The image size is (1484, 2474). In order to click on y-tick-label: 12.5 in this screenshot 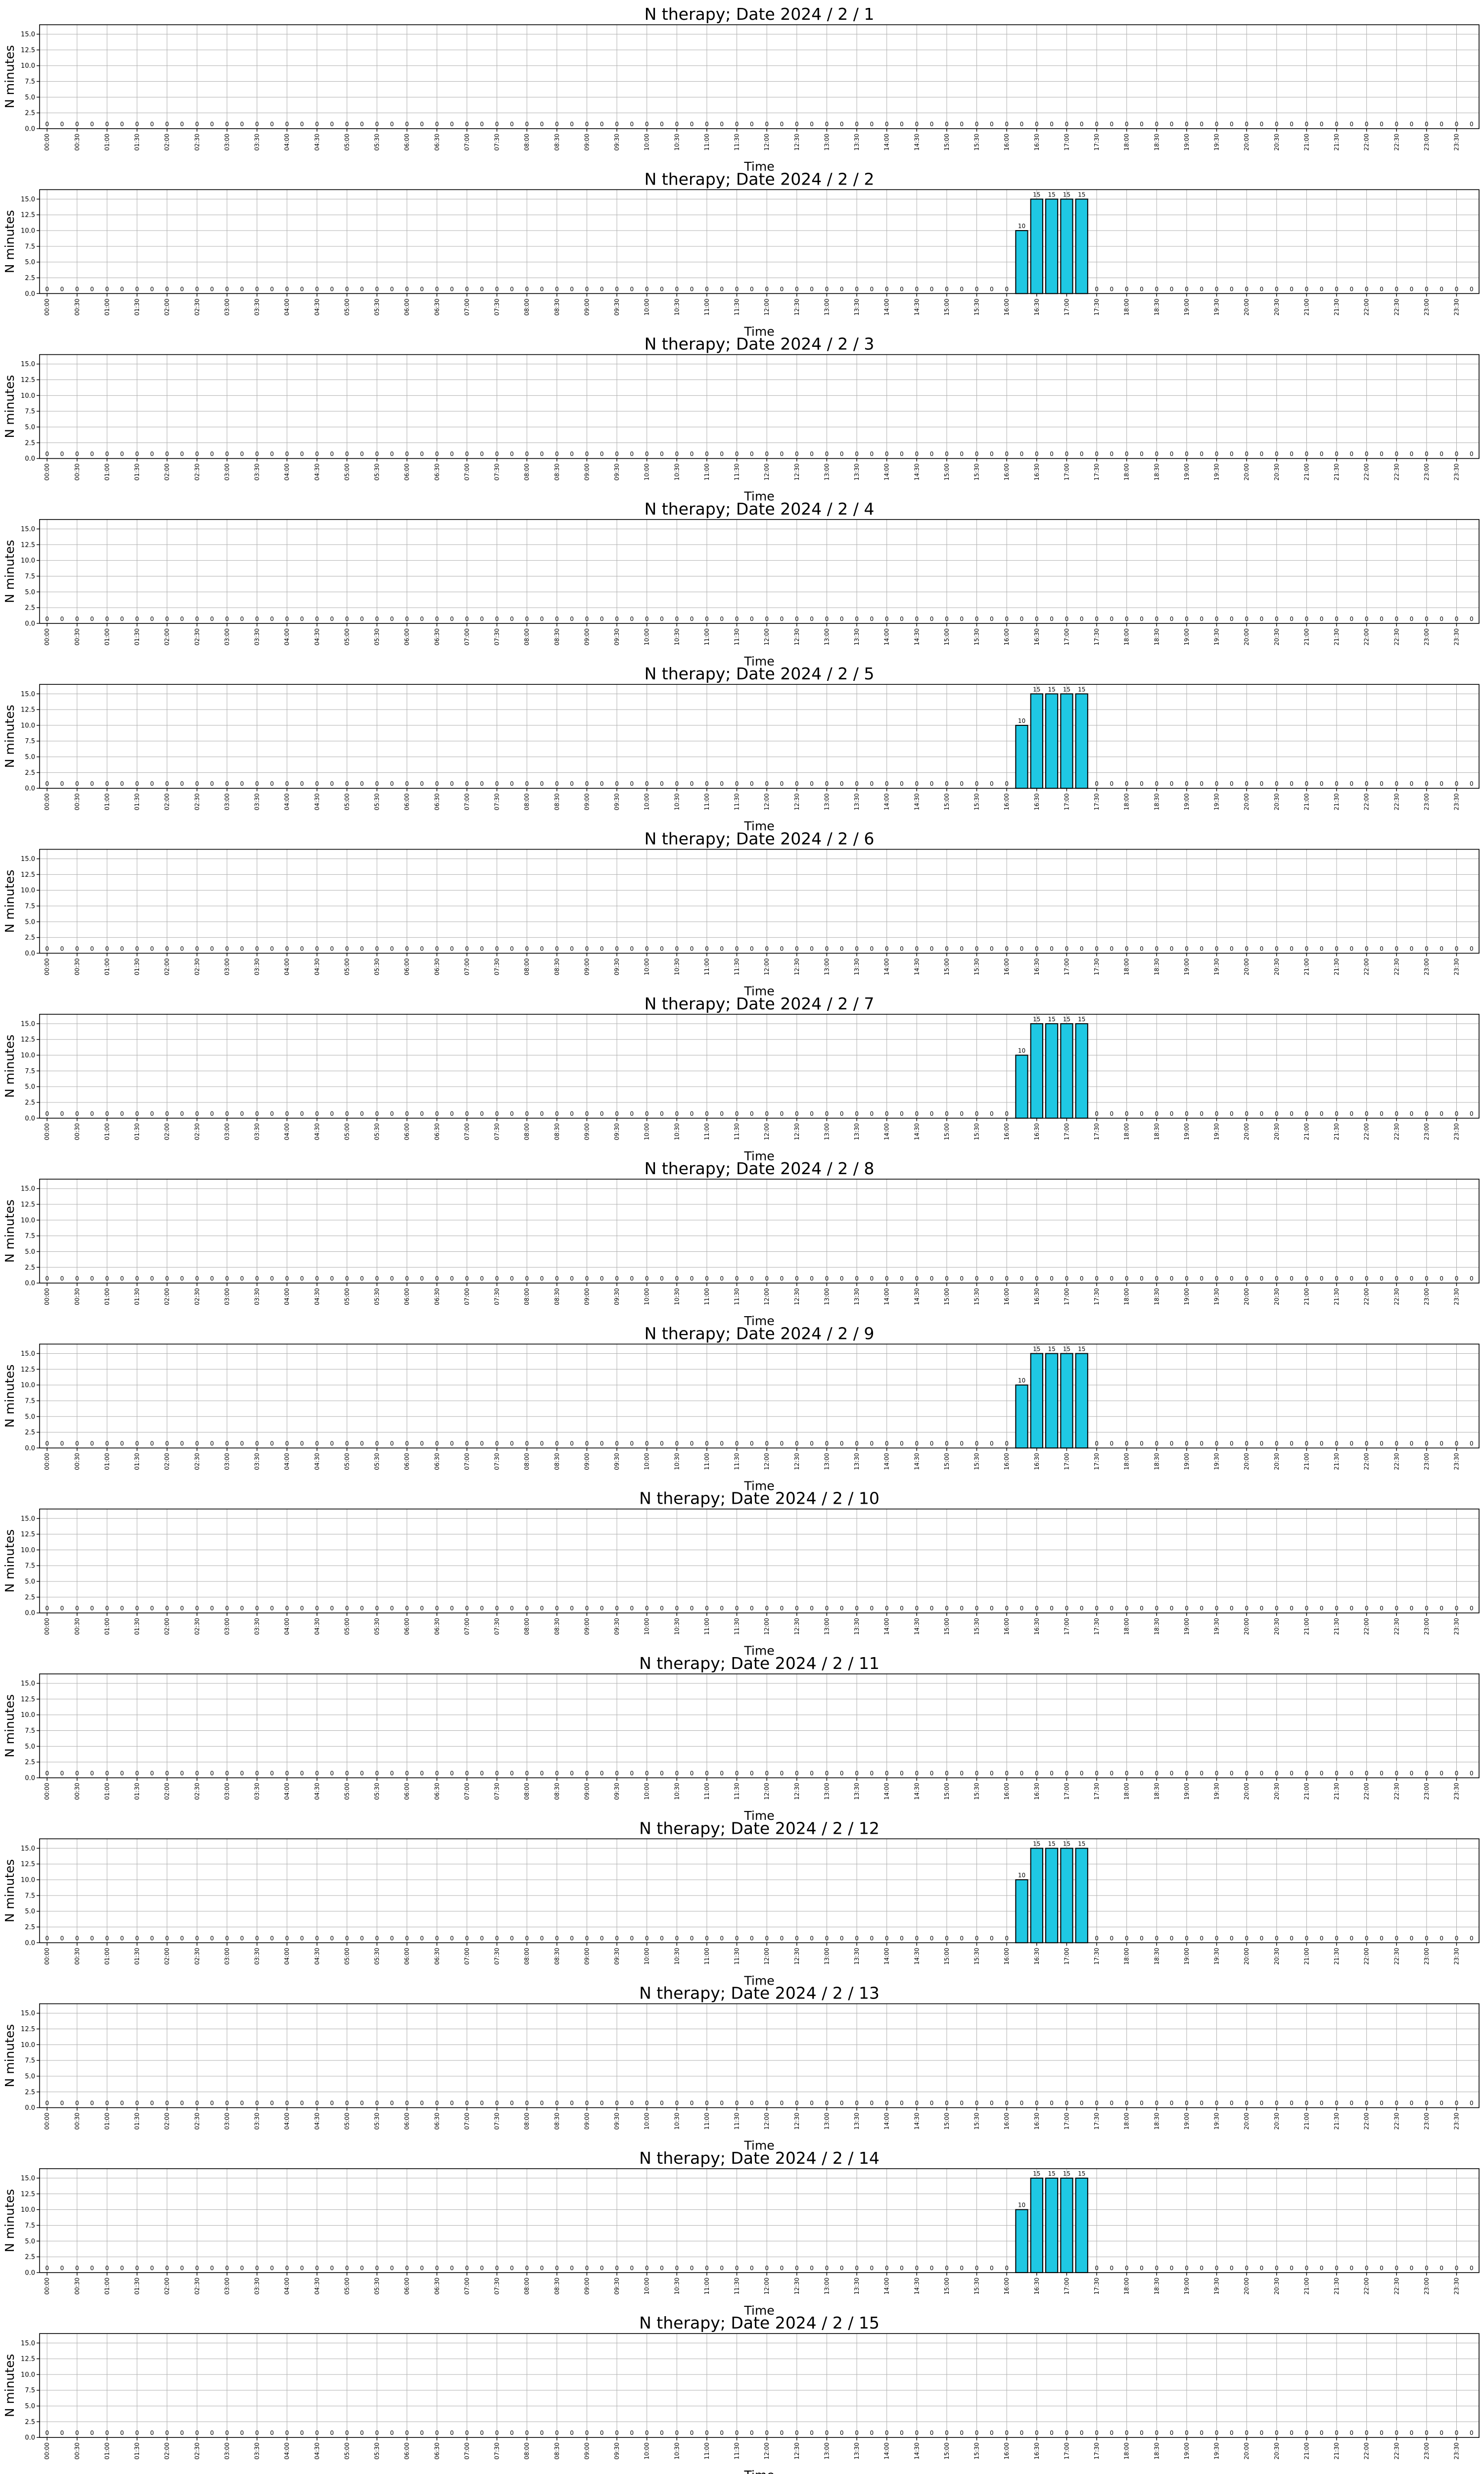, I will do `click(28, 1535)`.